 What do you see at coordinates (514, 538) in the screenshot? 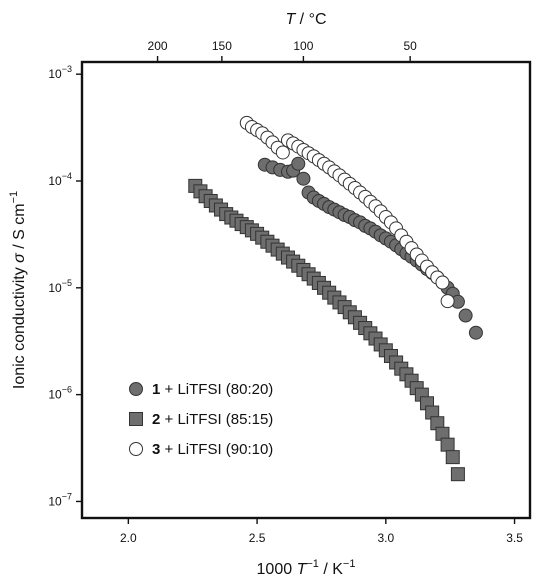
I see `x-tick-label: 3.5` at bounding box center [514, 538].